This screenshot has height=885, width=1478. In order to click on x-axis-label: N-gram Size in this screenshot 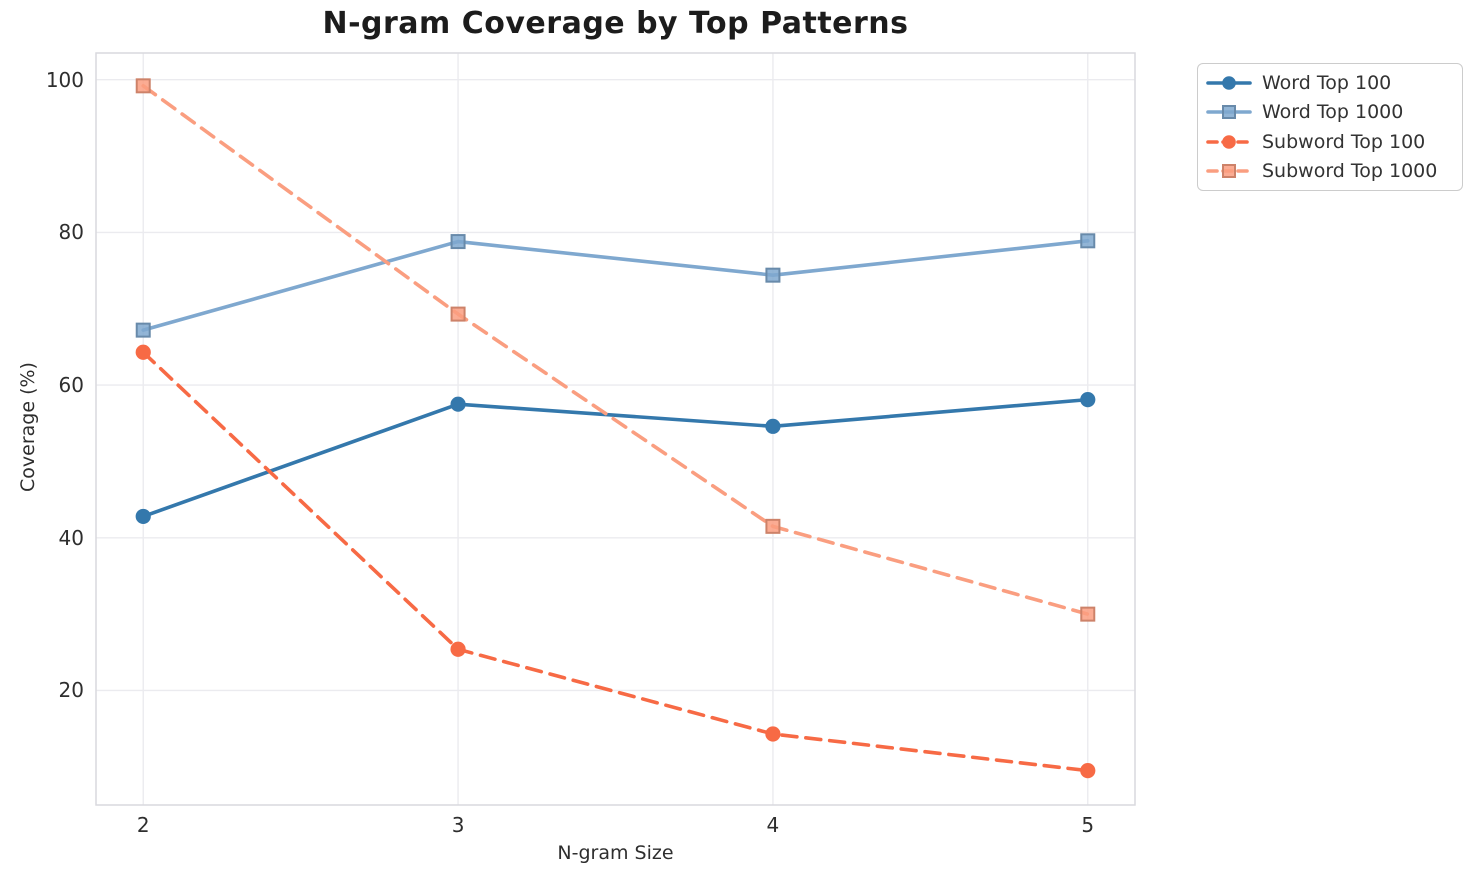, I will do `click(615, 853)`.